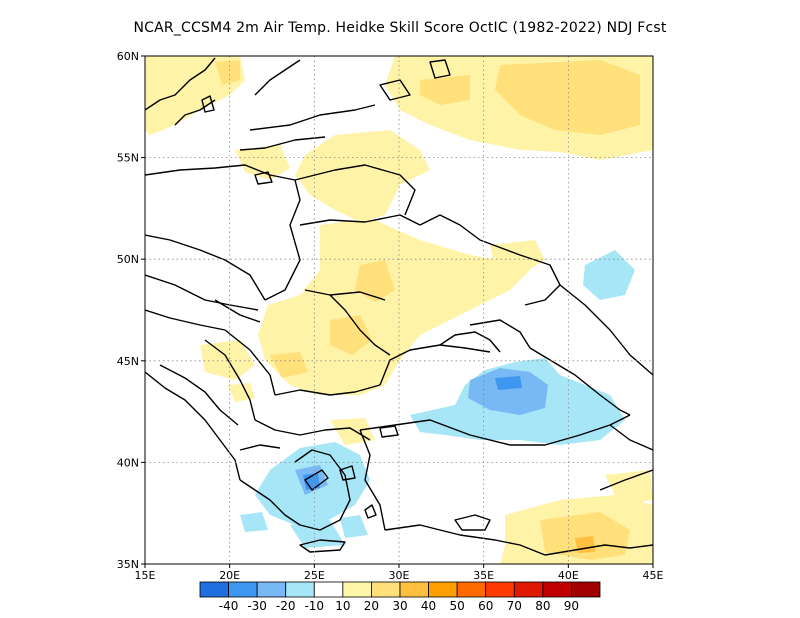 This screenshot has height=618, width=800. Describe the element at coordinates (128, 361) in the screenshot. I see `tick-label-lat: 45N` at that location.